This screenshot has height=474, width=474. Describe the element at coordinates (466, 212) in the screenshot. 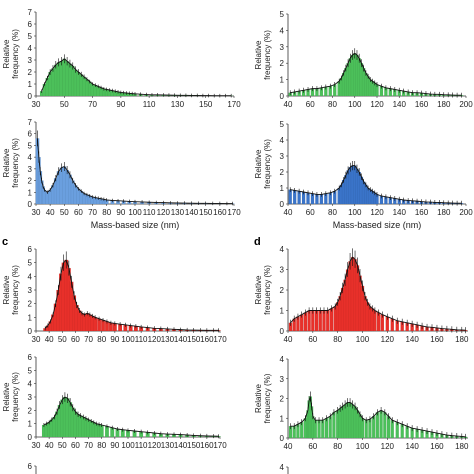

I see `p4-x-tick-label: 200` at that location.